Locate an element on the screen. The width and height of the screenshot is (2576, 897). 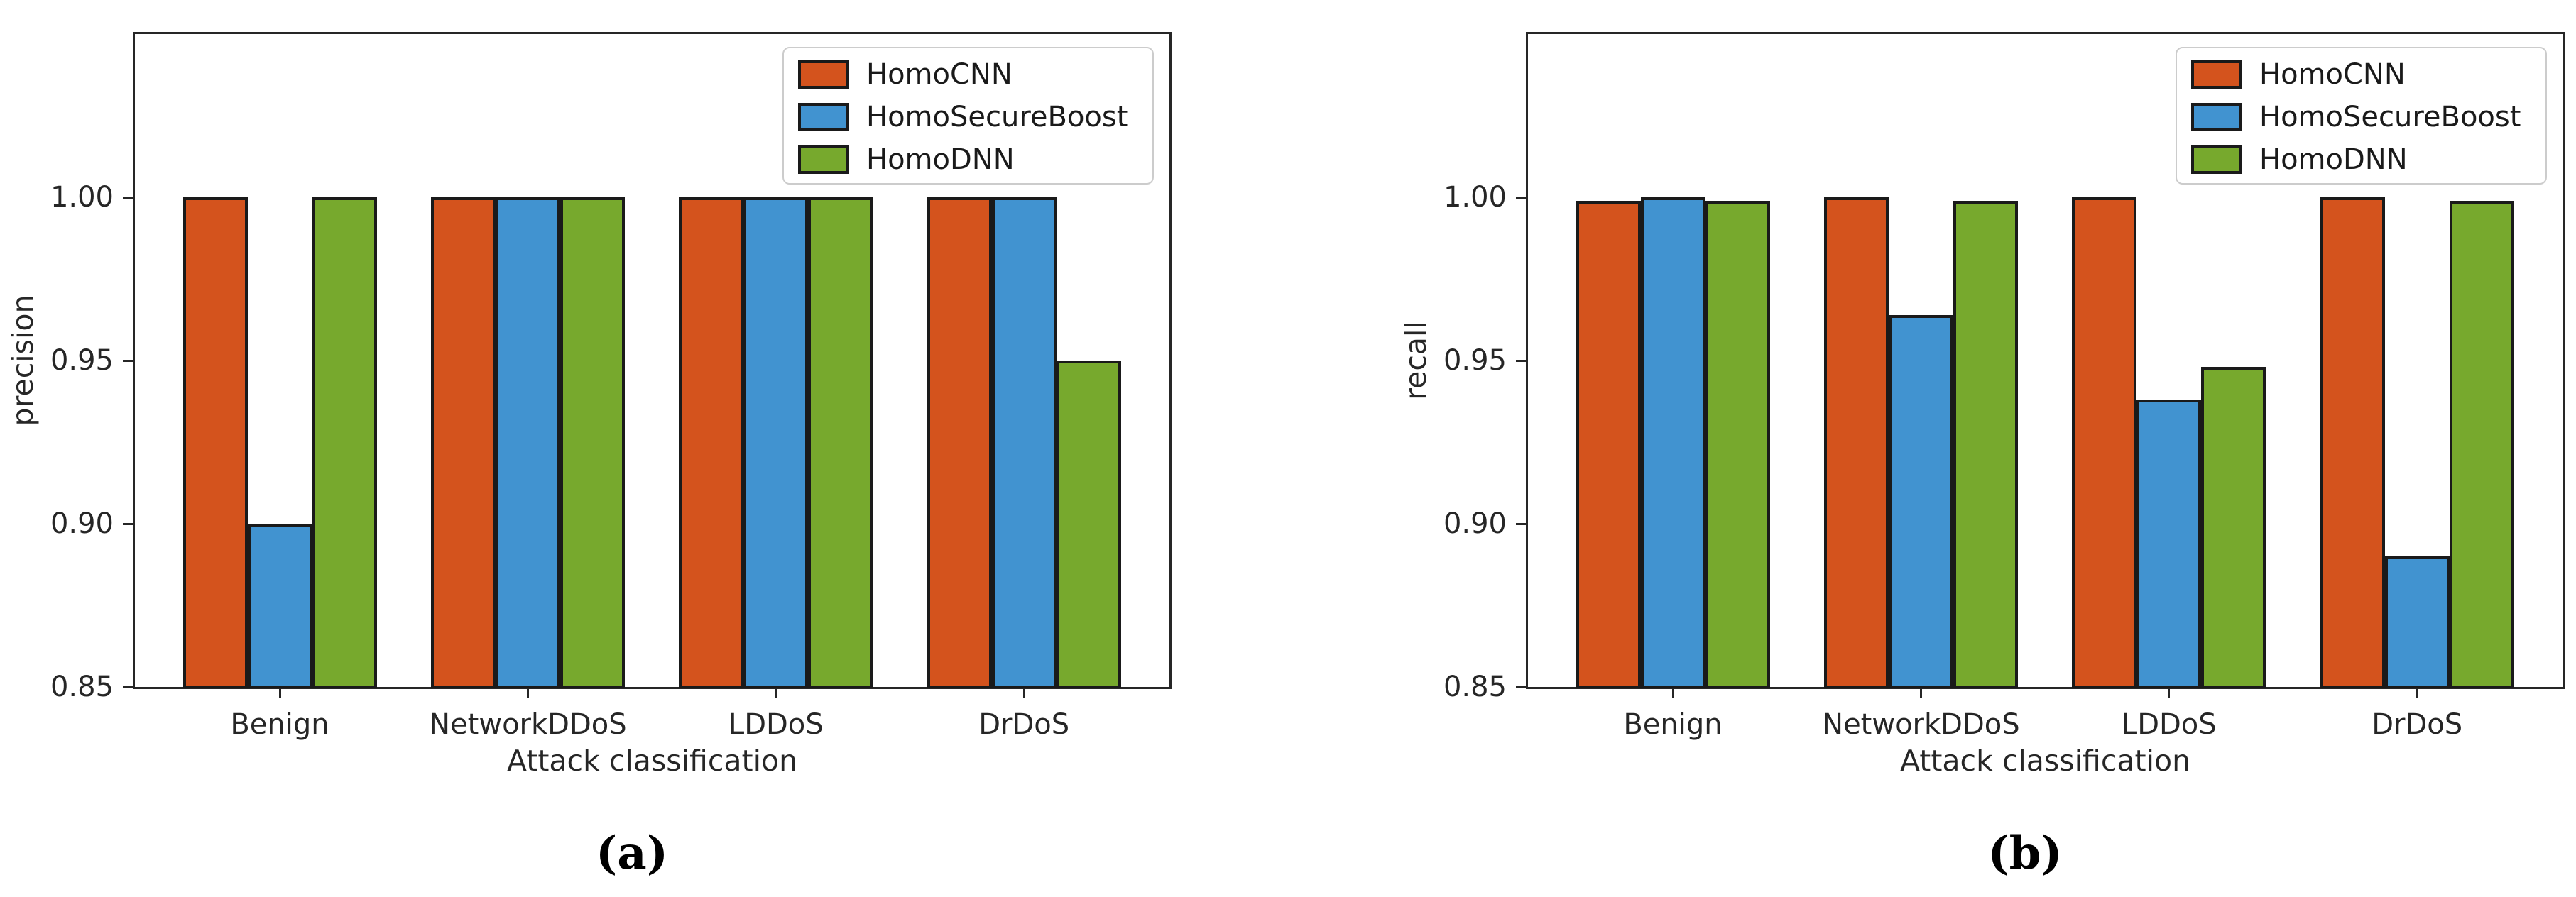
y-axis-label-recall: recall is located at coordinates (1416, 361).